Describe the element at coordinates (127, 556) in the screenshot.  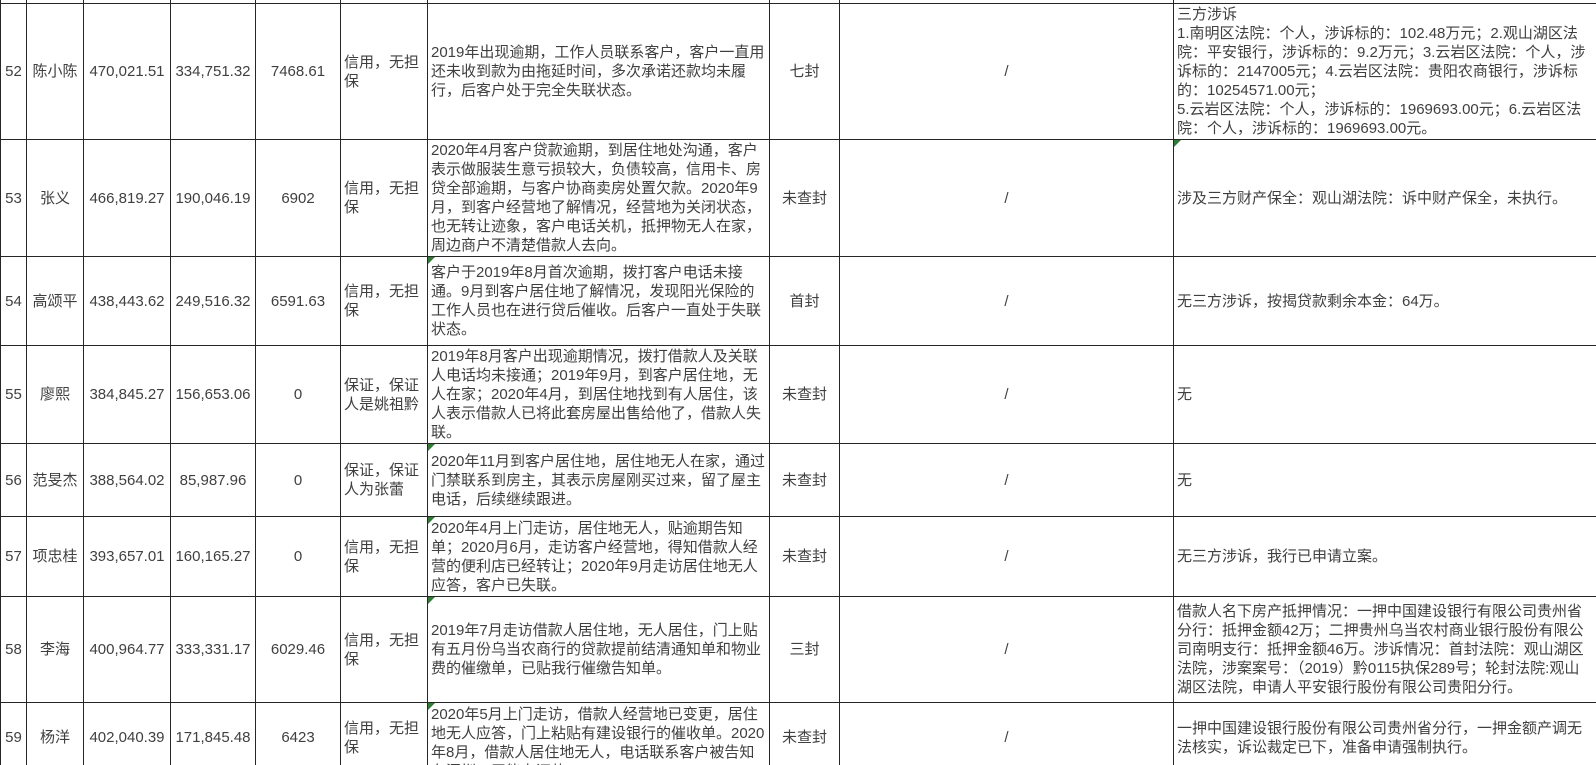
I see `cell-amount-1: 393,657.01` at that location.